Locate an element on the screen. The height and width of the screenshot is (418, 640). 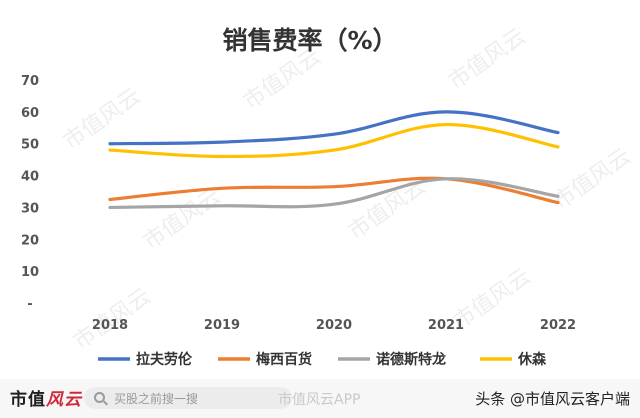
y-tick-label: 40 is located at coordinates (30, 177).